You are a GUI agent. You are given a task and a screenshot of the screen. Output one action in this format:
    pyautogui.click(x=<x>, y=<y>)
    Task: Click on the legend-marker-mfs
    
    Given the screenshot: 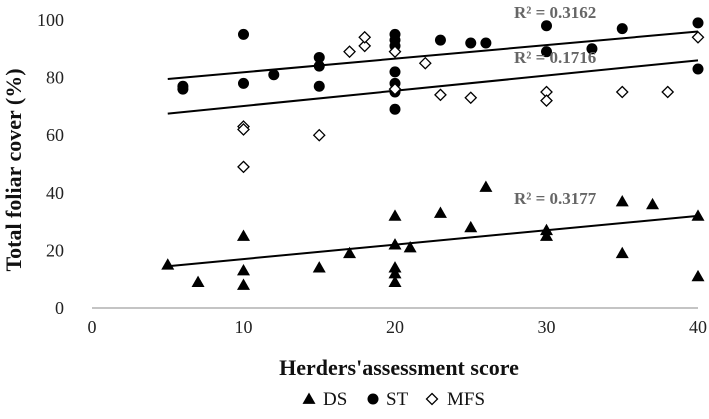 What is the action you would take?
    pyautogui.click(x=432, y=399)
    